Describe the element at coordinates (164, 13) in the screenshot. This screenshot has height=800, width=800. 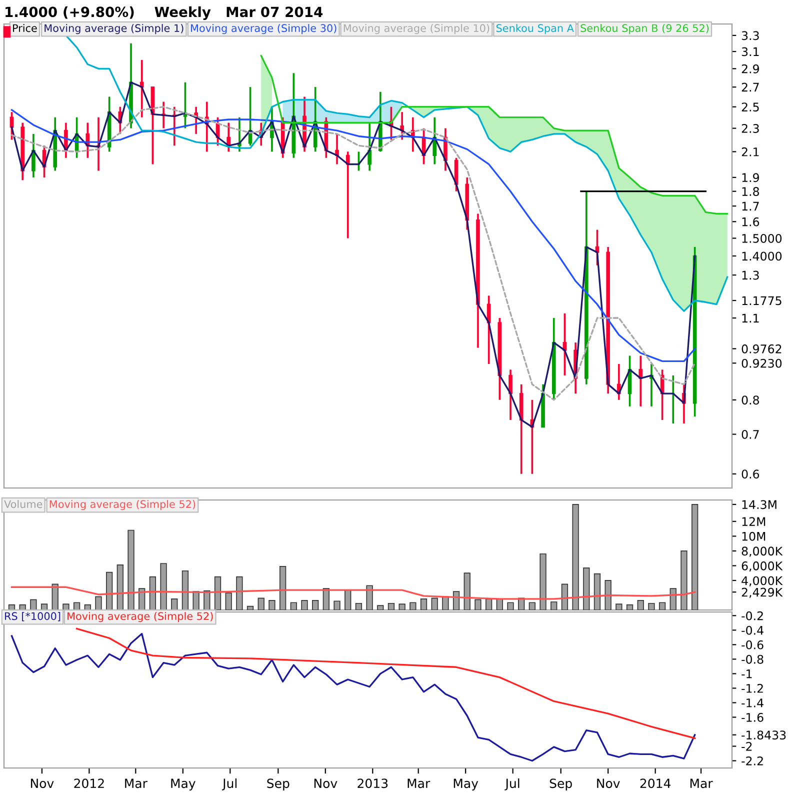
I see `chart-title: 1.4000 (+9.80%) Weekly Mar 07 2014` at that location.